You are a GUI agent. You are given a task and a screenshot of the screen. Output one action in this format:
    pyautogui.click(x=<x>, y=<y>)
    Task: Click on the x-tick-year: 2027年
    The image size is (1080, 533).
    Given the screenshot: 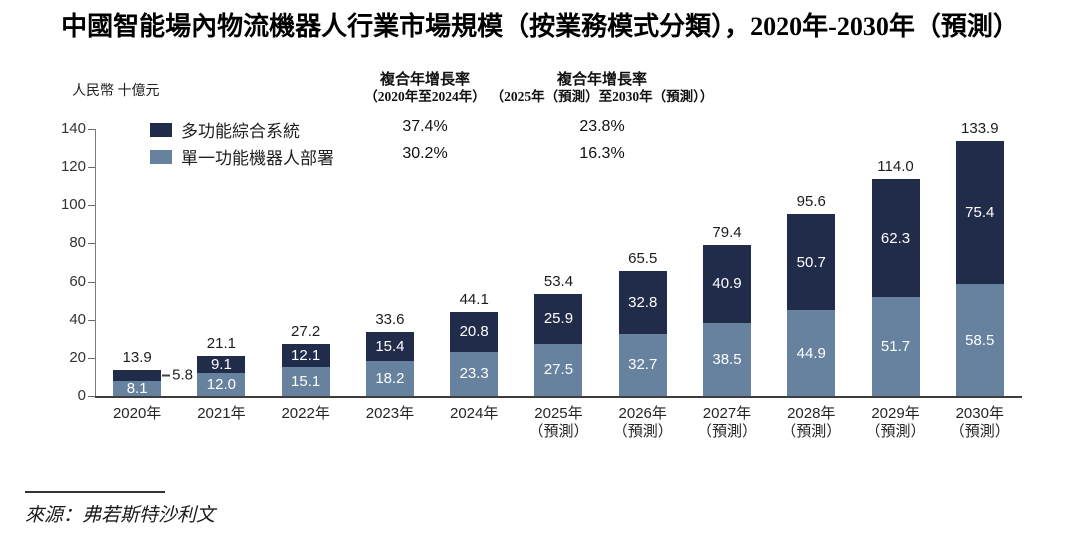 What is the action you would take?
    pyautogui.click(x=727, y=413)
    